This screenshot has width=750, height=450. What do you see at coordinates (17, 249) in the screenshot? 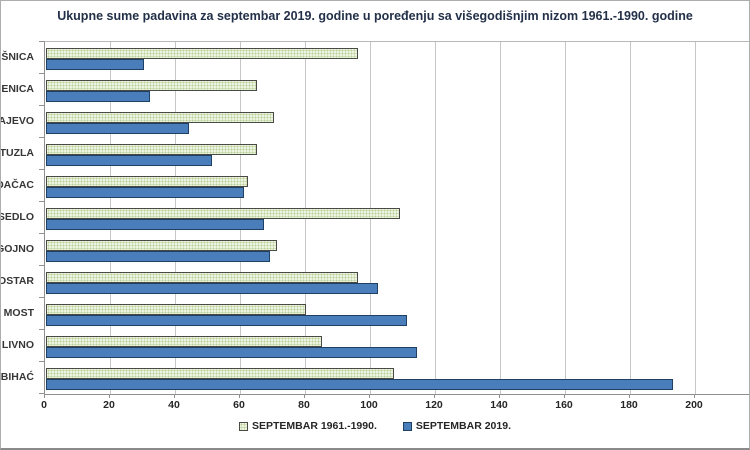
I see `category-label: UGOJNO` at bounding box center [17, 249].